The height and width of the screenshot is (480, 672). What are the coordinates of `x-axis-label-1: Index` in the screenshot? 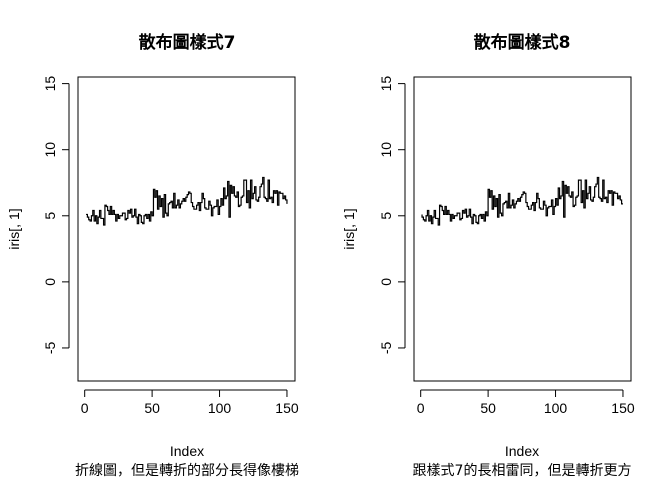 It's located at (187, 451).